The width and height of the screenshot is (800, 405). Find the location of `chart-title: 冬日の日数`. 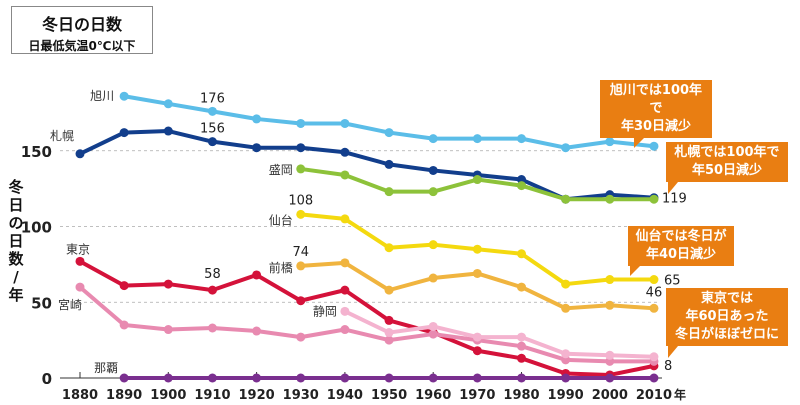

chart-title: 冬日の日数 is located at coordinates (81, 24).